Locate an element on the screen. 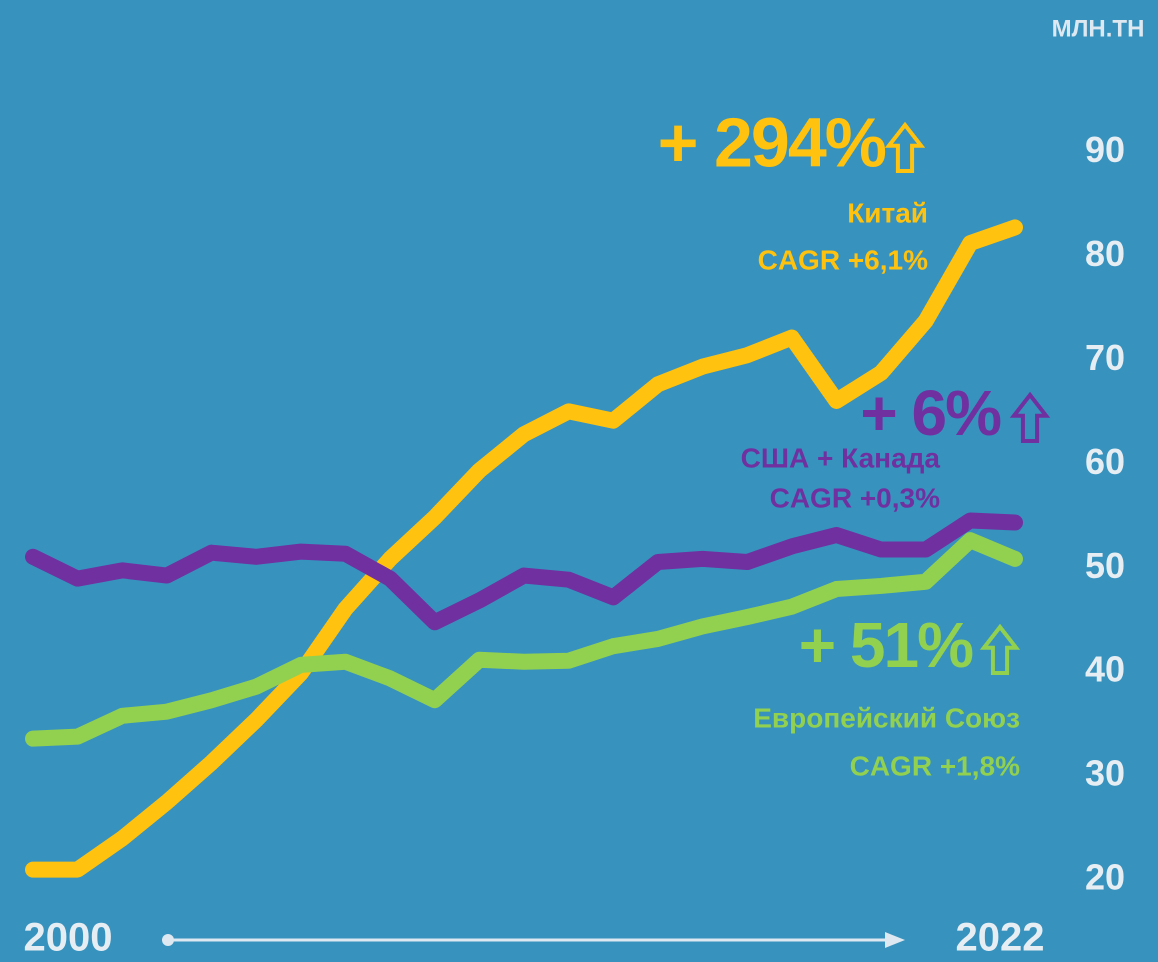  y-tick-label: 70 is located at coordinates (1105, 357).